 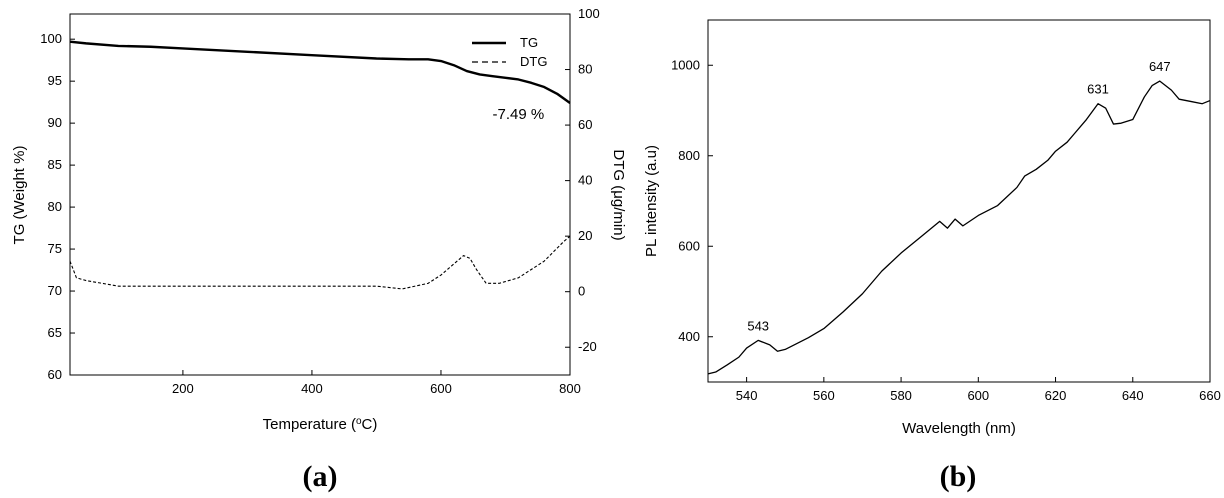 What do you see at coordinates (585, 180) in the screenshot?
I see `y2-tick-label: 40` at bounding box center [585, 180].